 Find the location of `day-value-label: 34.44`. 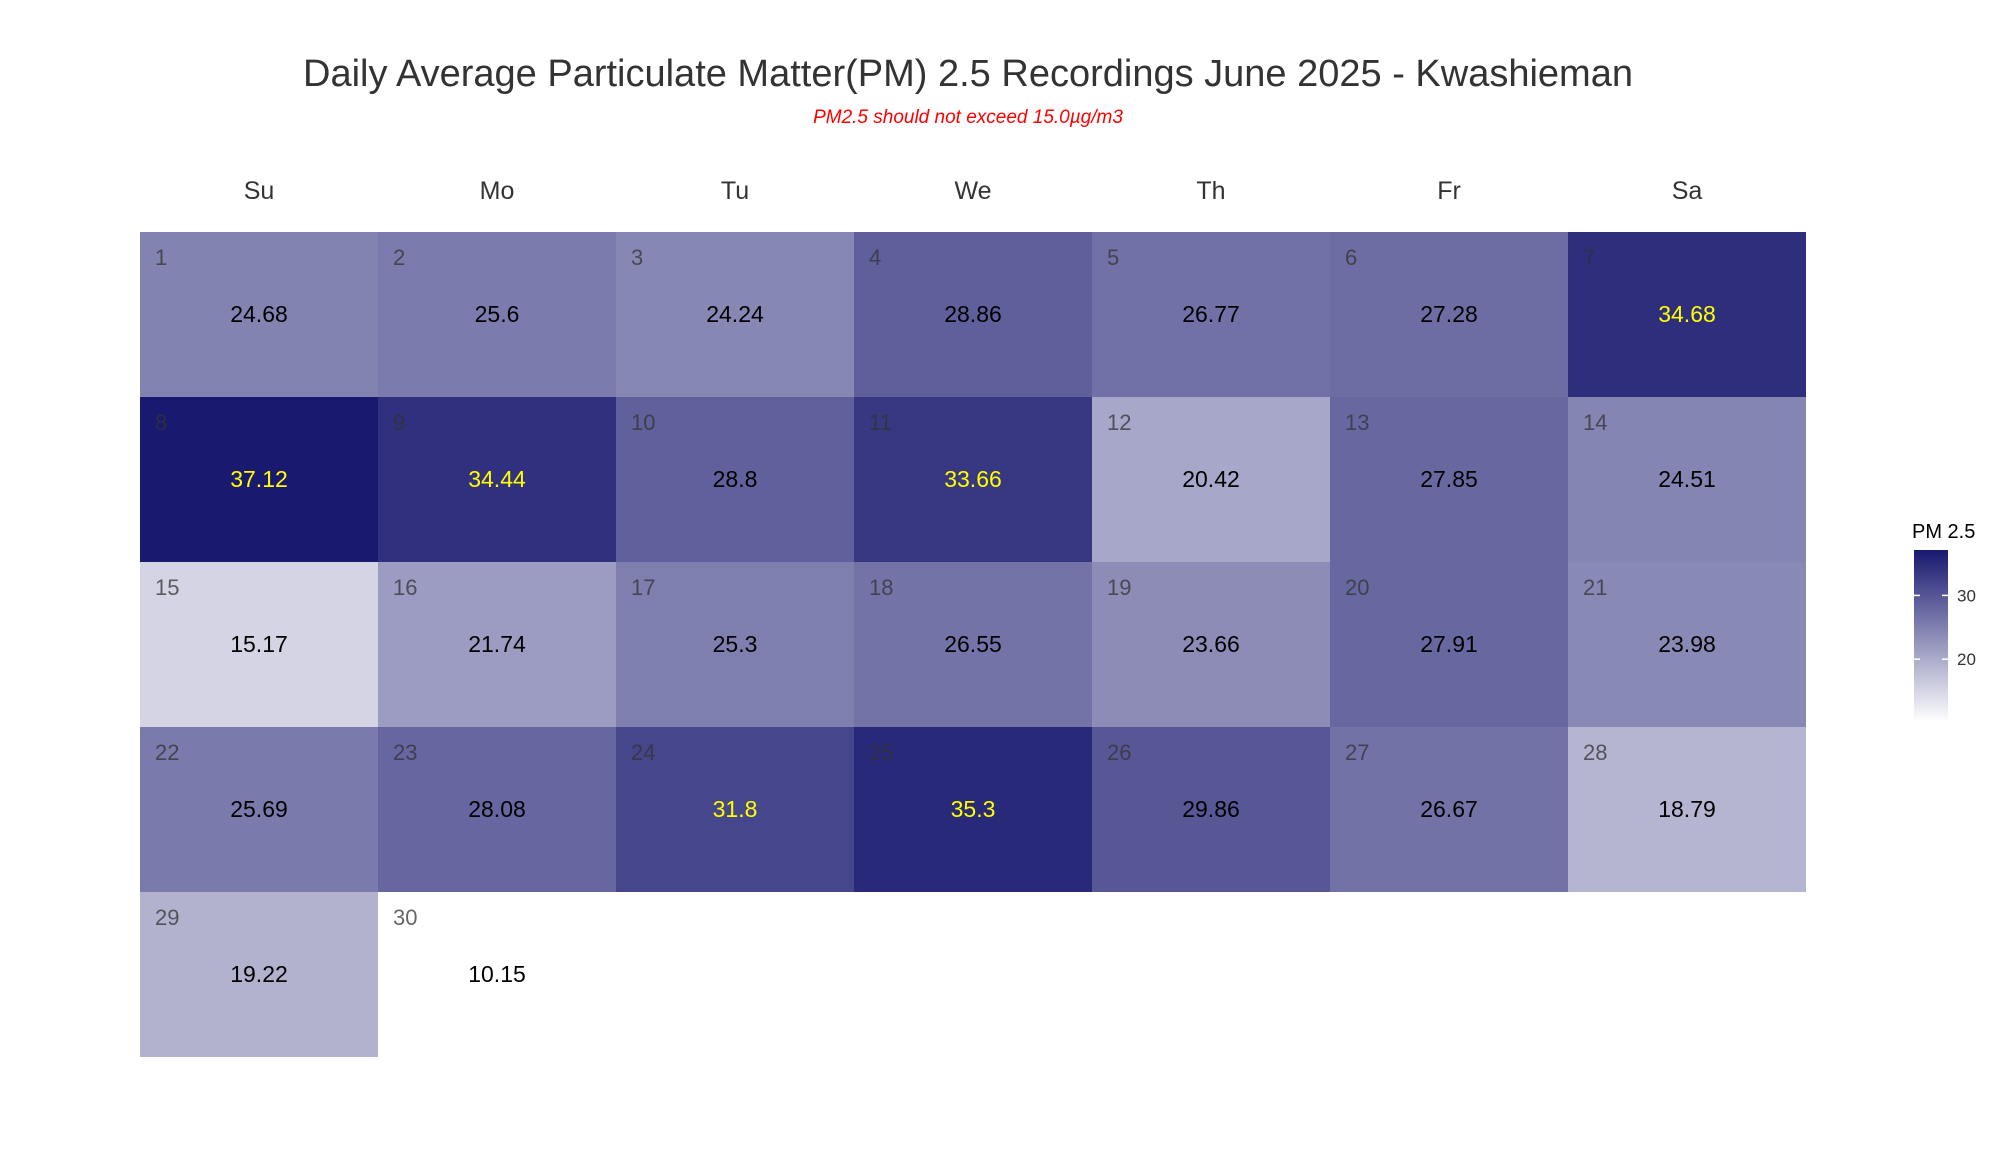

day-value-label: 34.44 is located at coordinates (497, 479).